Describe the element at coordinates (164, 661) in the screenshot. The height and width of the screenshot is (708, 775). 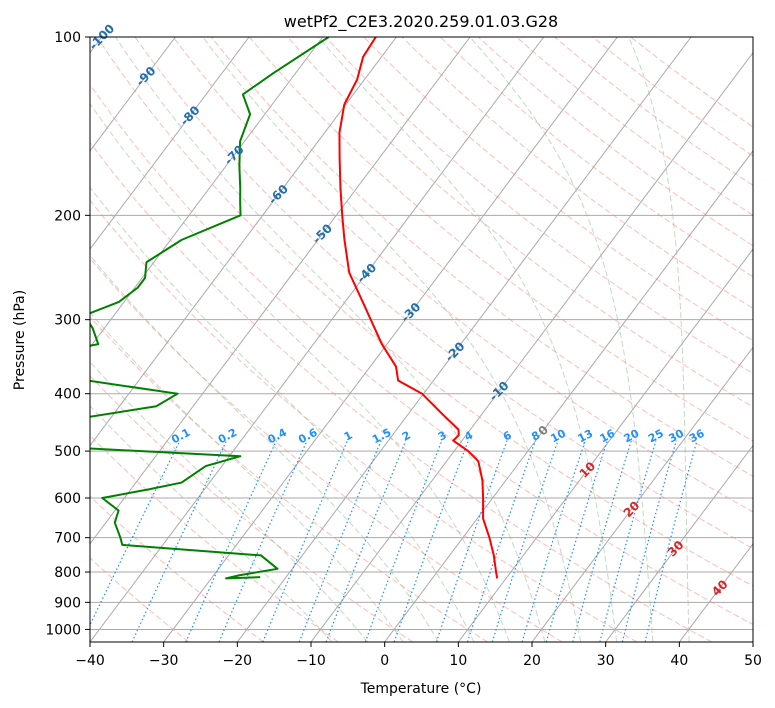
I see `x-tick-label: −30` at that location.